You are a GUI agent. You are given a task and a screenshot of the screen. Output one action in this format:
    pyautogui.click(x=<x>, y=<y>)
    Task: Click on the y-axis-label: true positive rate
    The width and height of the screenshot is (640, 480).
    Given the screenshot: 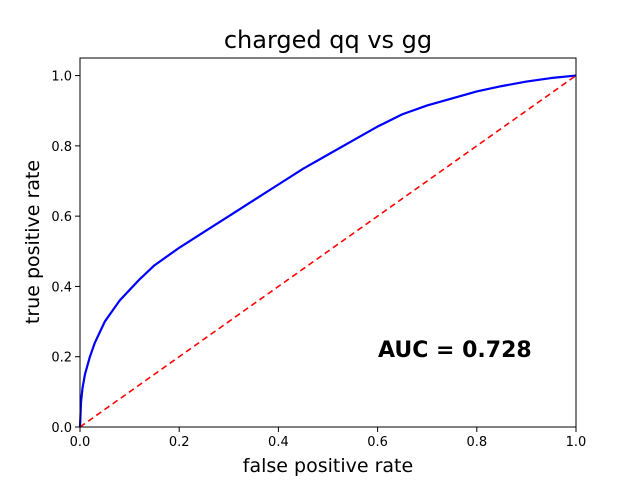 What is the action you would take?
    pyautogui.click(x=33, y=242)
    